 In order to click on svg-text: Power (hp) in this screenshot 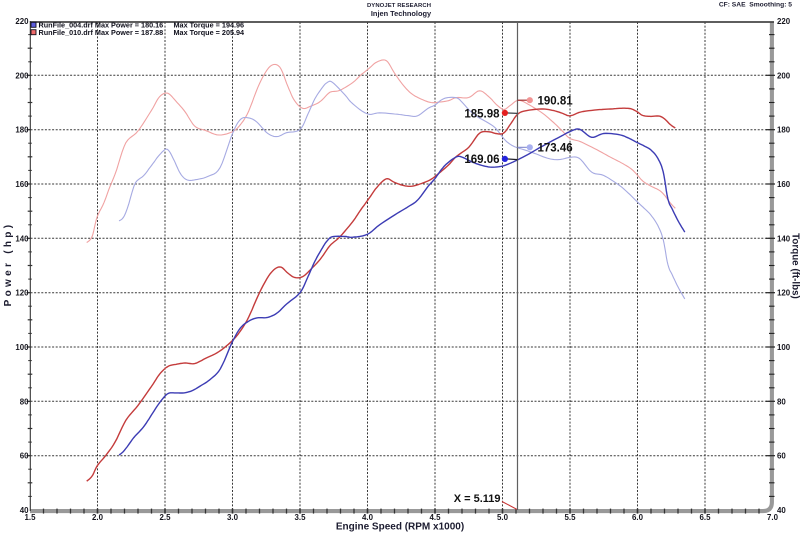, I will do `click(8, 264)`.